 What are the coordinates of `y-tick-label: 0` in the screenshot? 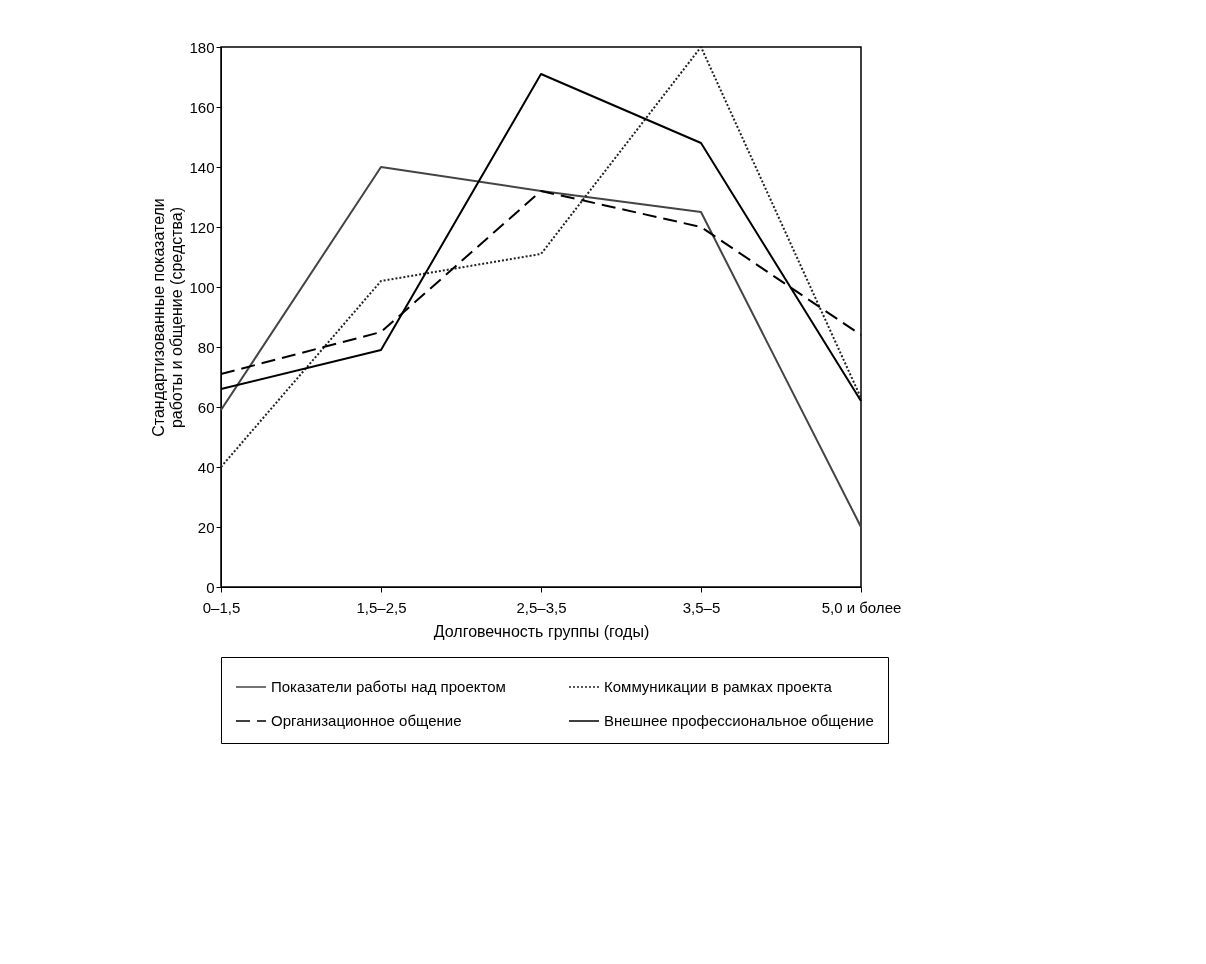 It's located at (210, 587).